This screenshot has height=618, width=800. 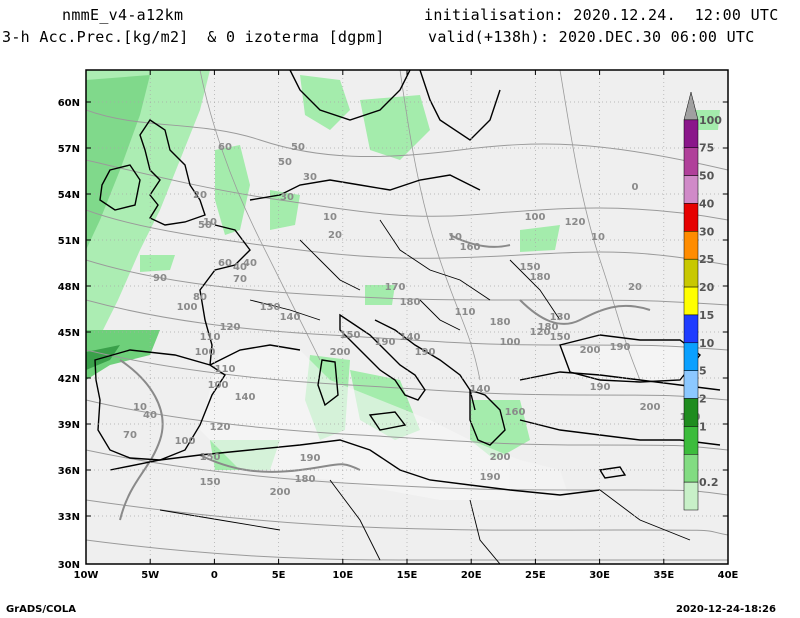 I want to click on colorbar-label: 5, so click(x=703, y=371).